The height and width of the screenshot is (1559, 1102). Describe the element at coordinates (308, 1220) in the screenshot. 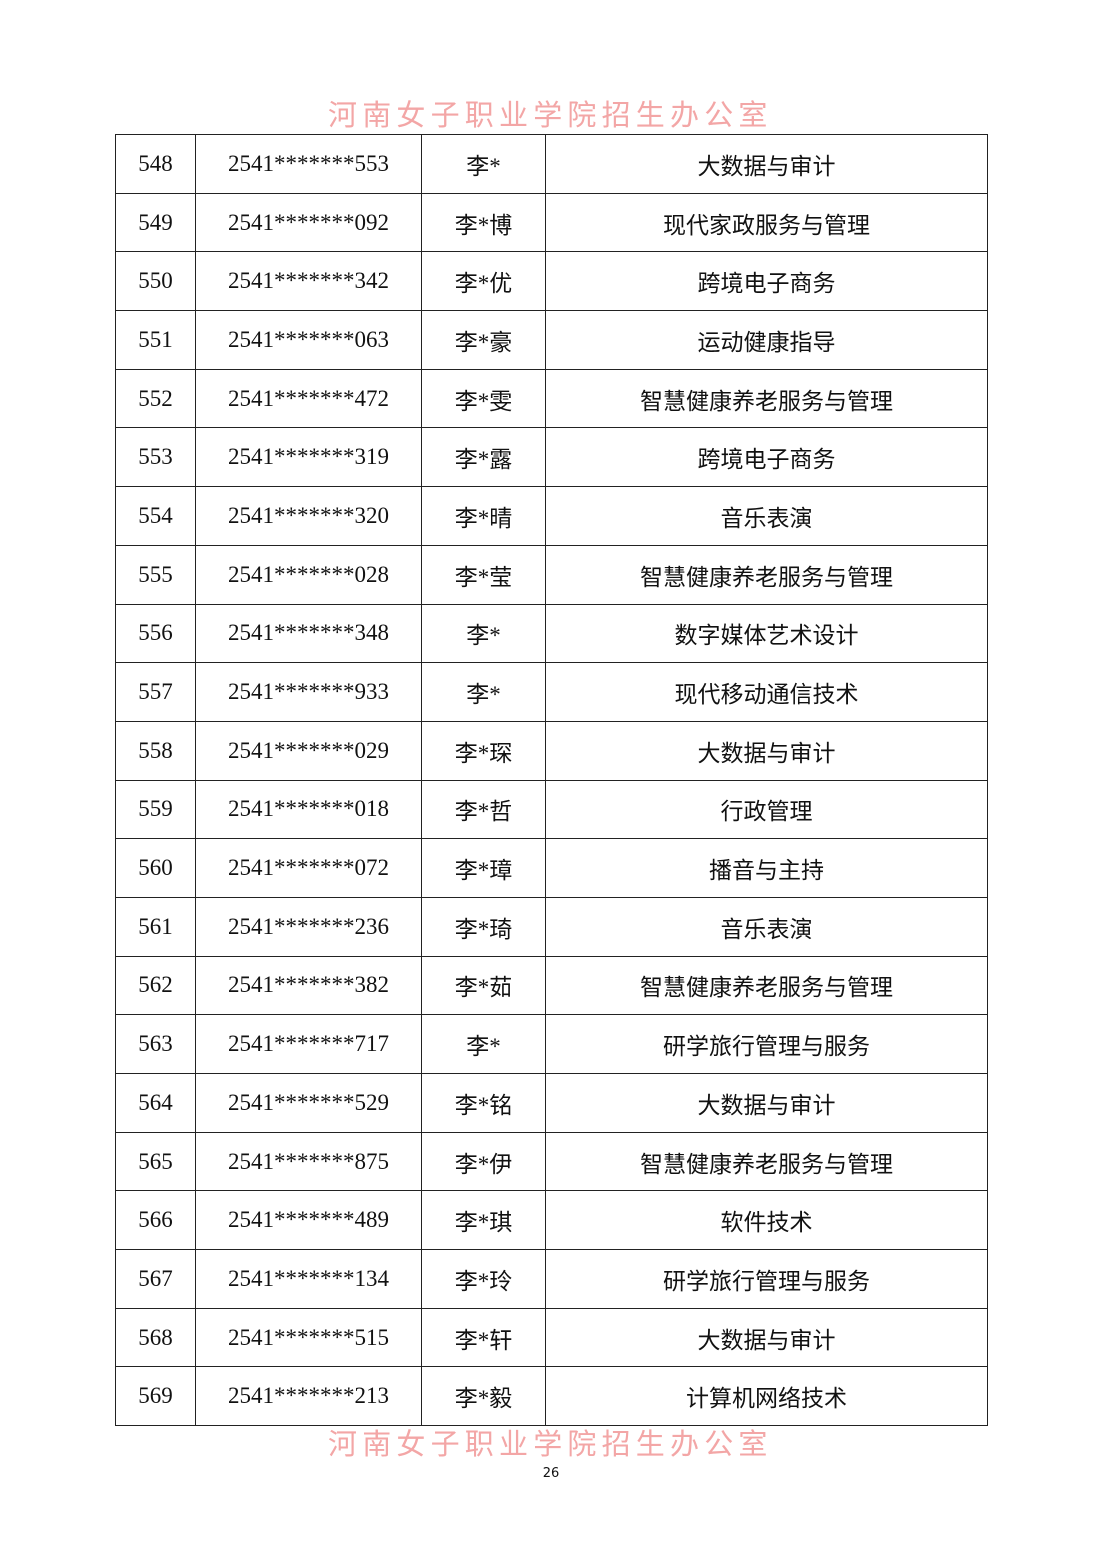

I see `exam-id: 2541*******489` at that location.